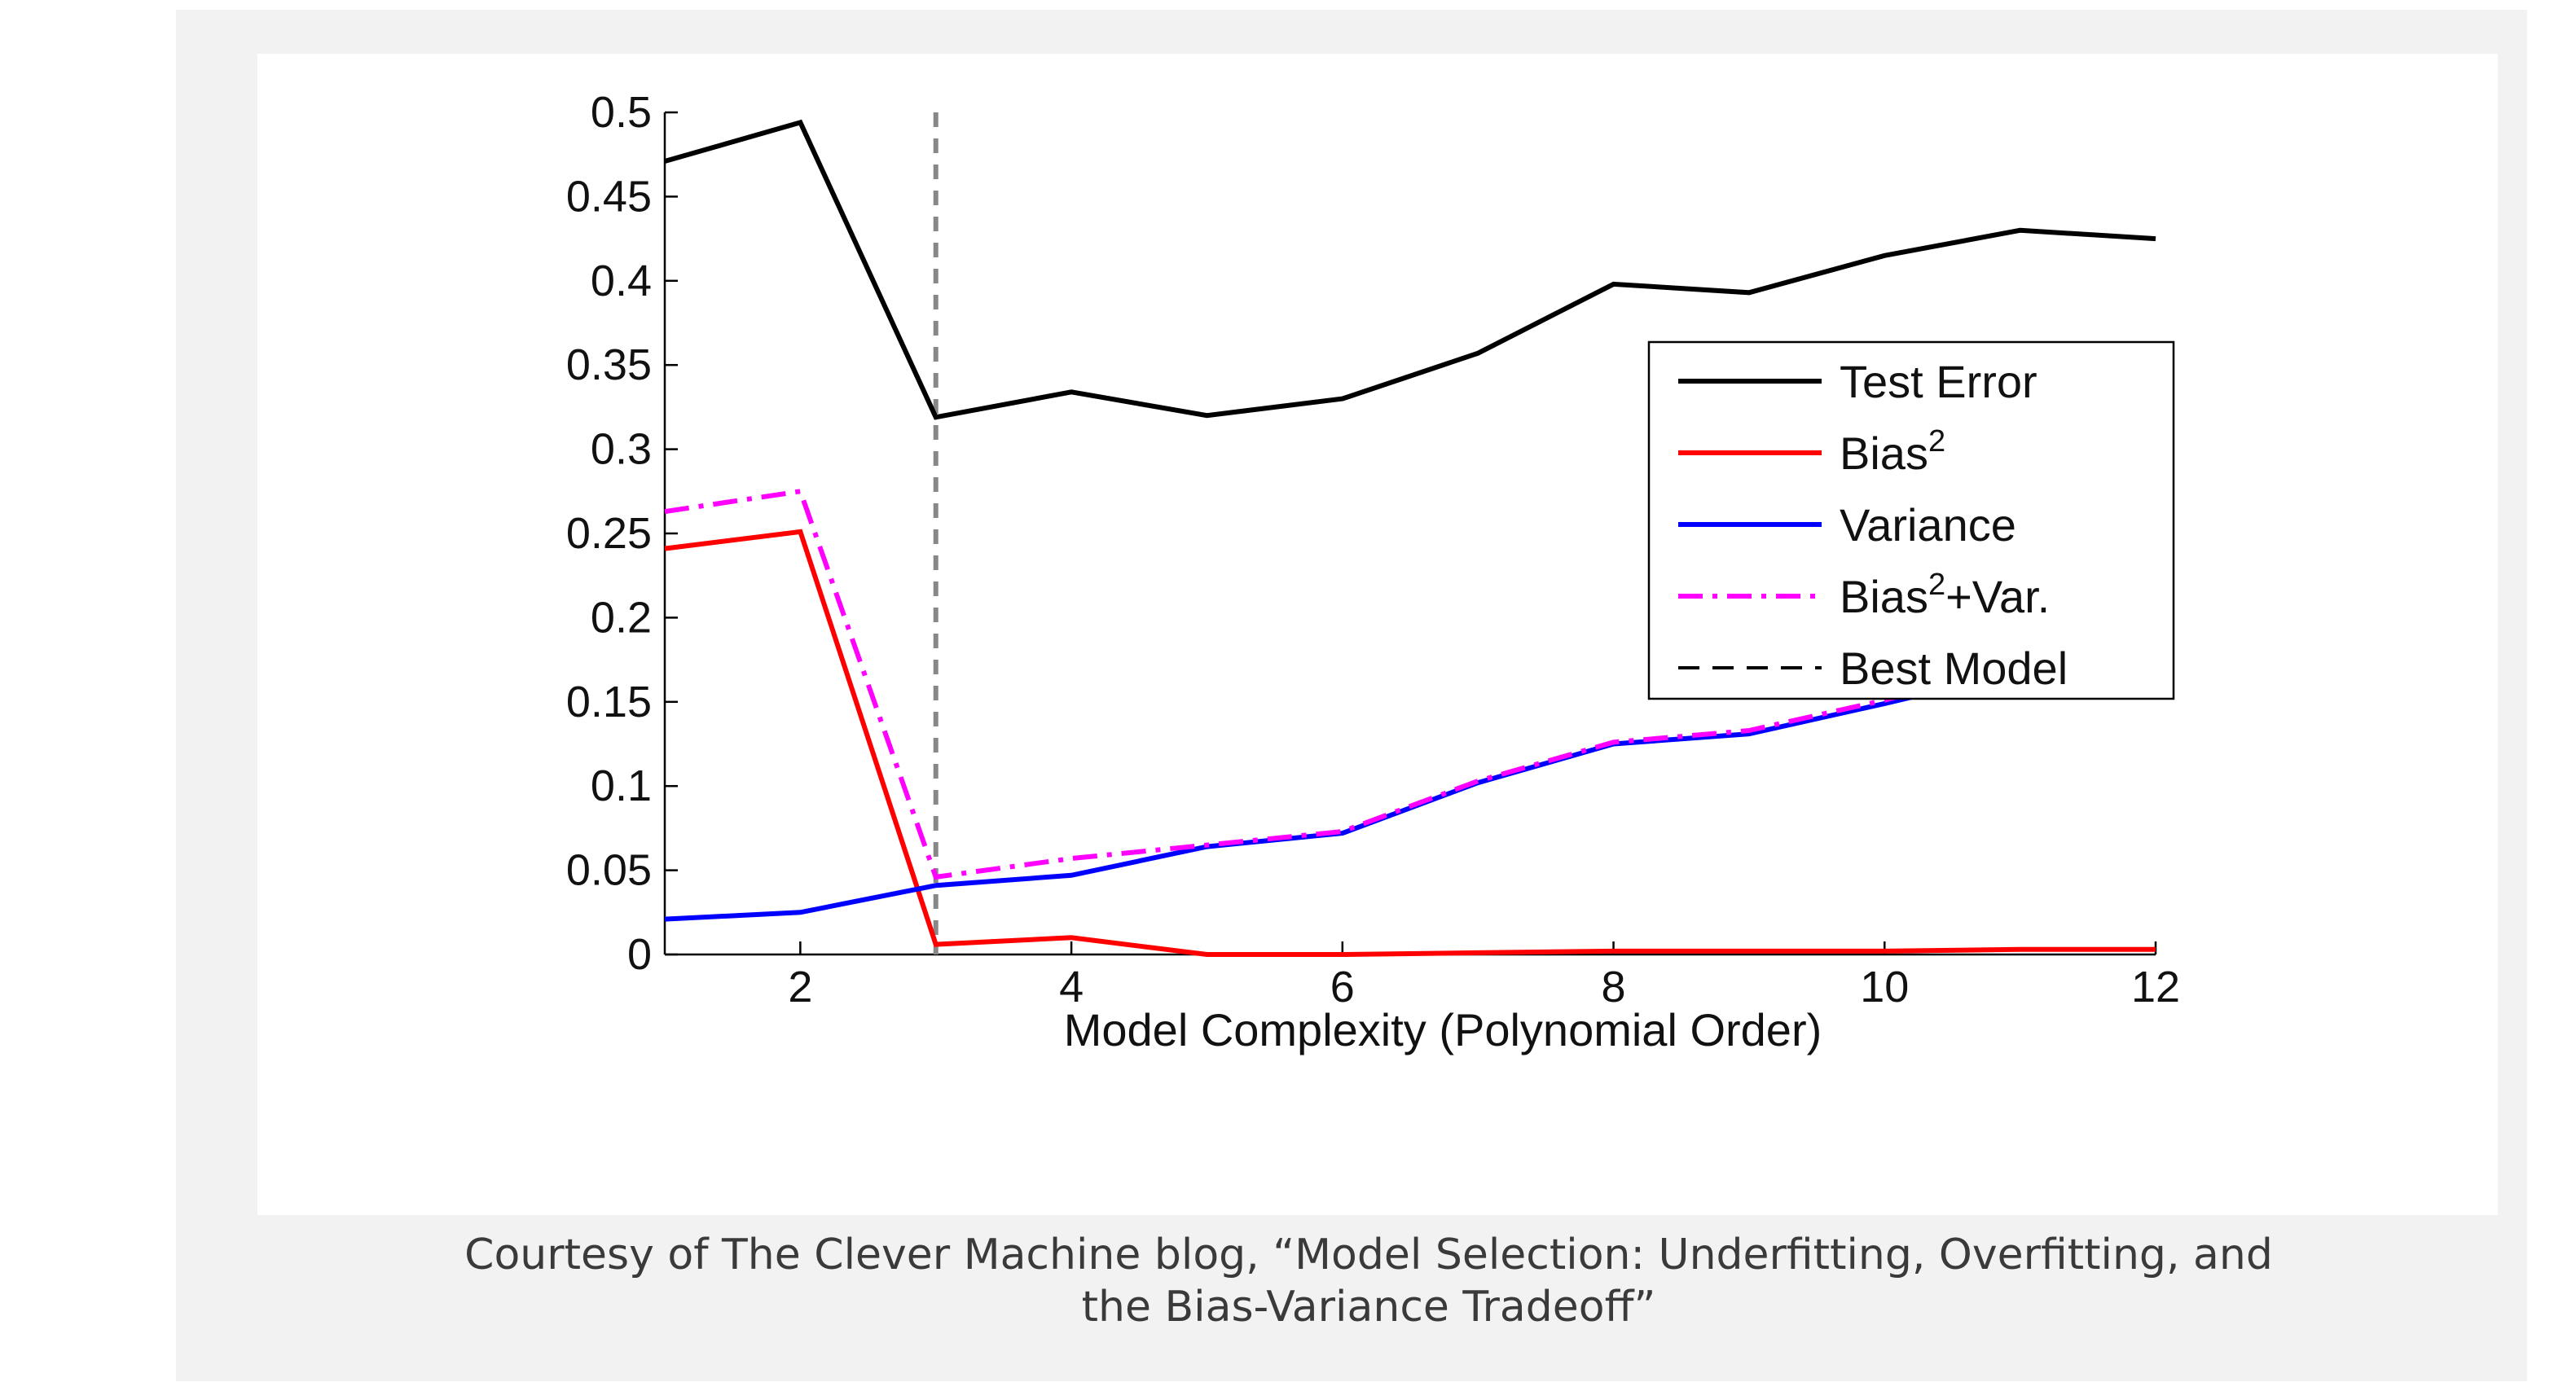  Describe the element at coordinates (1884, 987) in the screenshot. I see `x-tick-label: 10` at that location.